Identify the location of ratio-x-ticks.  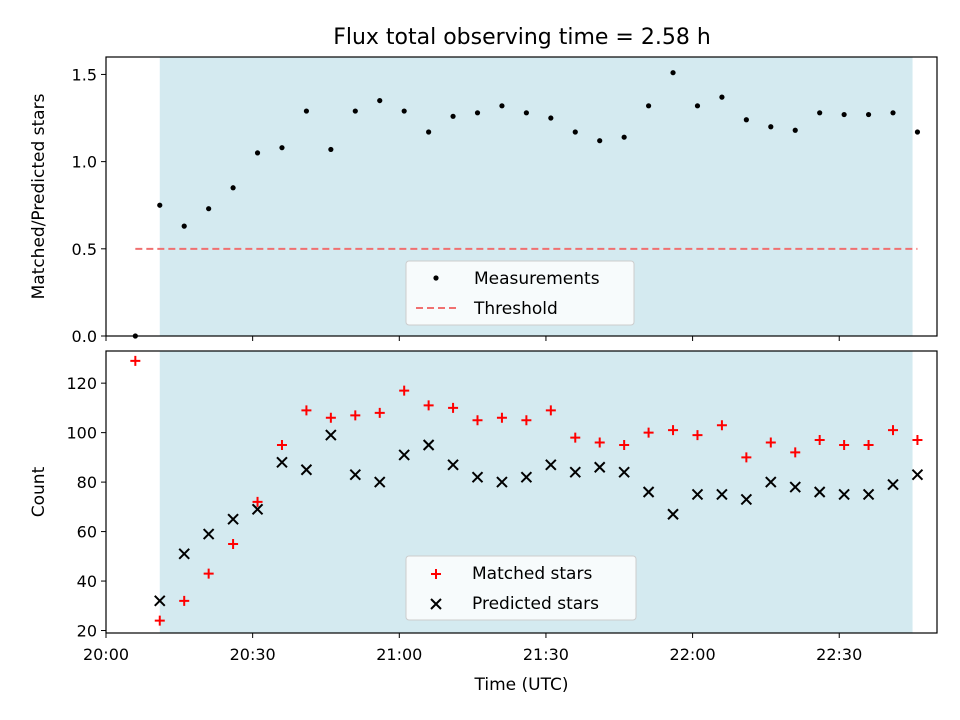
(472, 338).